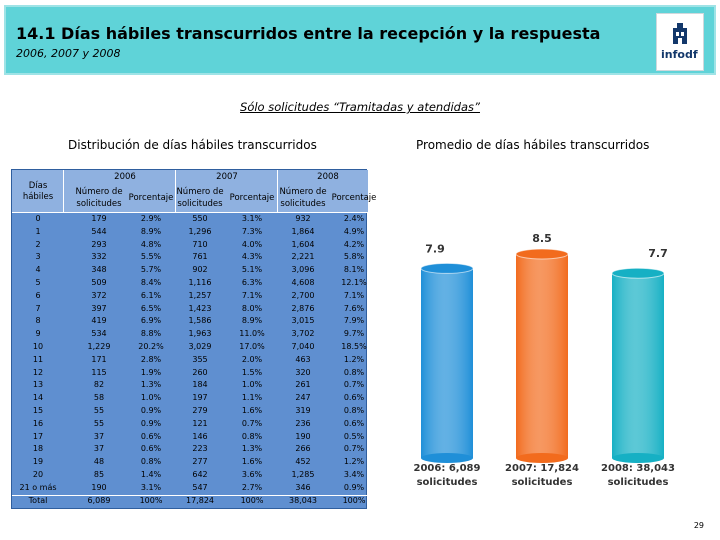 This screenshot has width=720, height=540. Describe the element at coordinates (328, 177) in the screenshot. I see `year-header: 2008` at that location.